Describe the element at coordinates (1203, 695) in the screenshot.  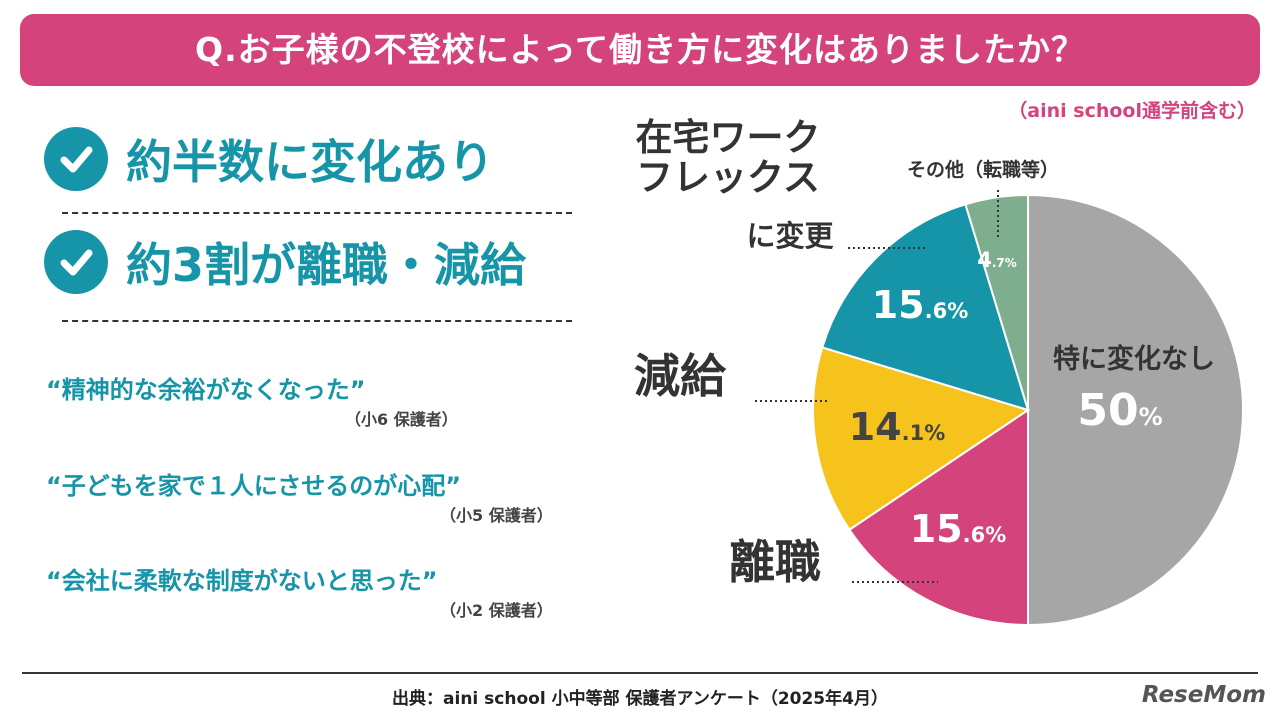
I see `resemom-logo: ReseMom` at that location.